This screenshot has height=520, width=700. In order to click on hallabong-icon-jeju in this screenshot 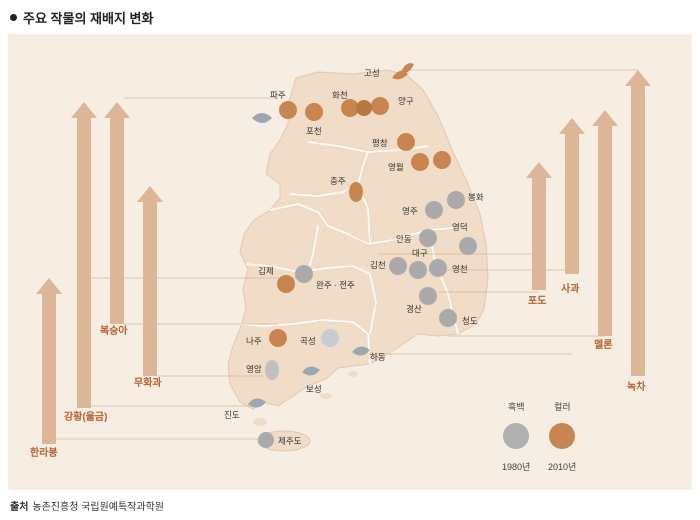, I will do `click(266, 440)`.